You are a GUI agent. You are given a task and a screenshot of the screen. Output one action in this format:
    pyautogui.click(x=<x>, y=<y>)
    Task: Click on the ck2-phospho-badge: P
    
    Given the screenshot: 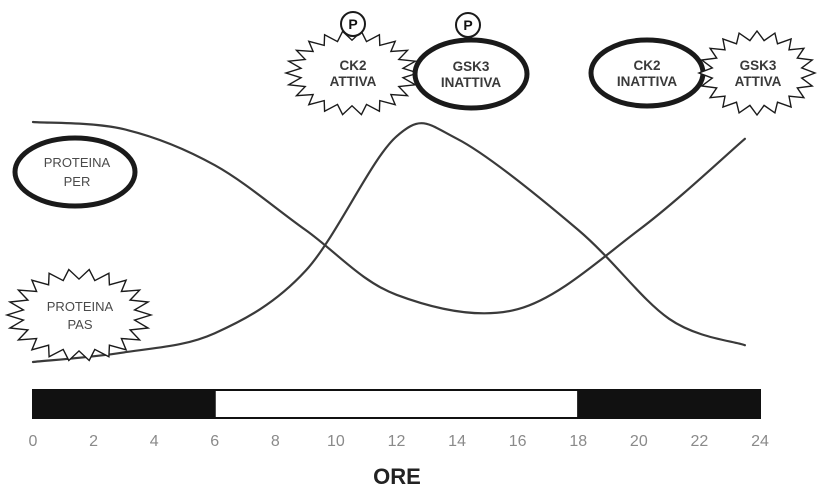 What is the action you would take?
    pyautogui.click(x=353, y=24)
    